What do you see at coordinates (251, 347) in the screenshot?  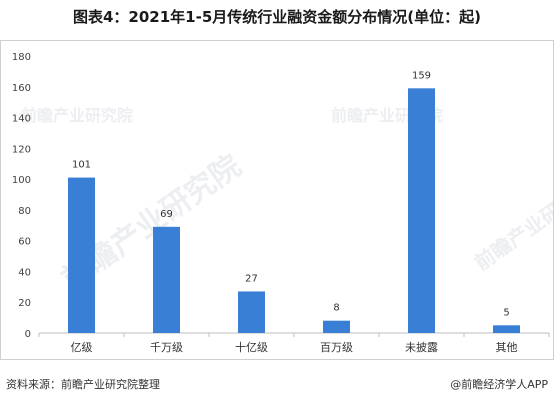 I see `x-category-label: 十亿级` at bounding box center [251, 347].